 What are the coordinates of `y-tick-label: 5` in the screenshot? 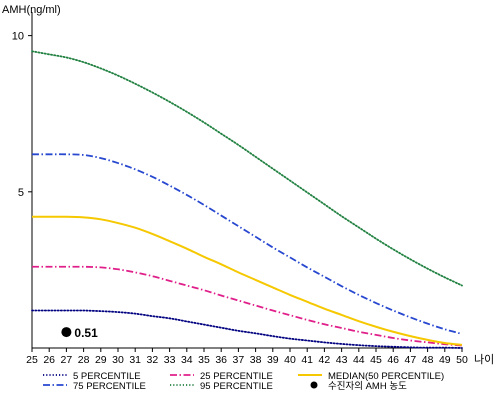 It's located at (21, 193).